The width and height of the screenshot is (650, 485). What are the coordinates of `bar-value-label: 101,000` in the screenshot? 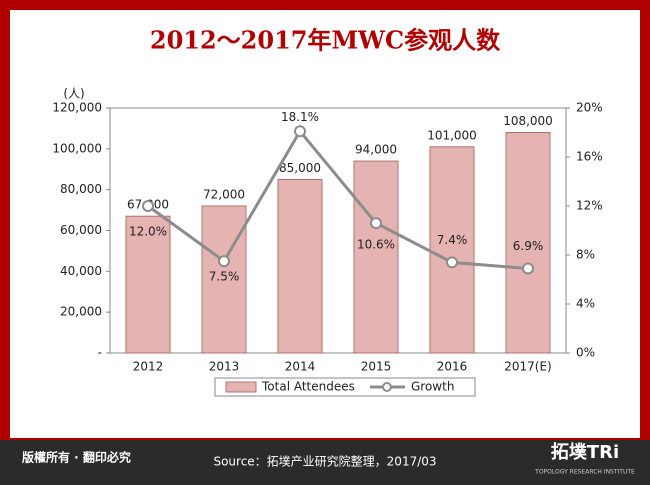 It's located at (452, 135).